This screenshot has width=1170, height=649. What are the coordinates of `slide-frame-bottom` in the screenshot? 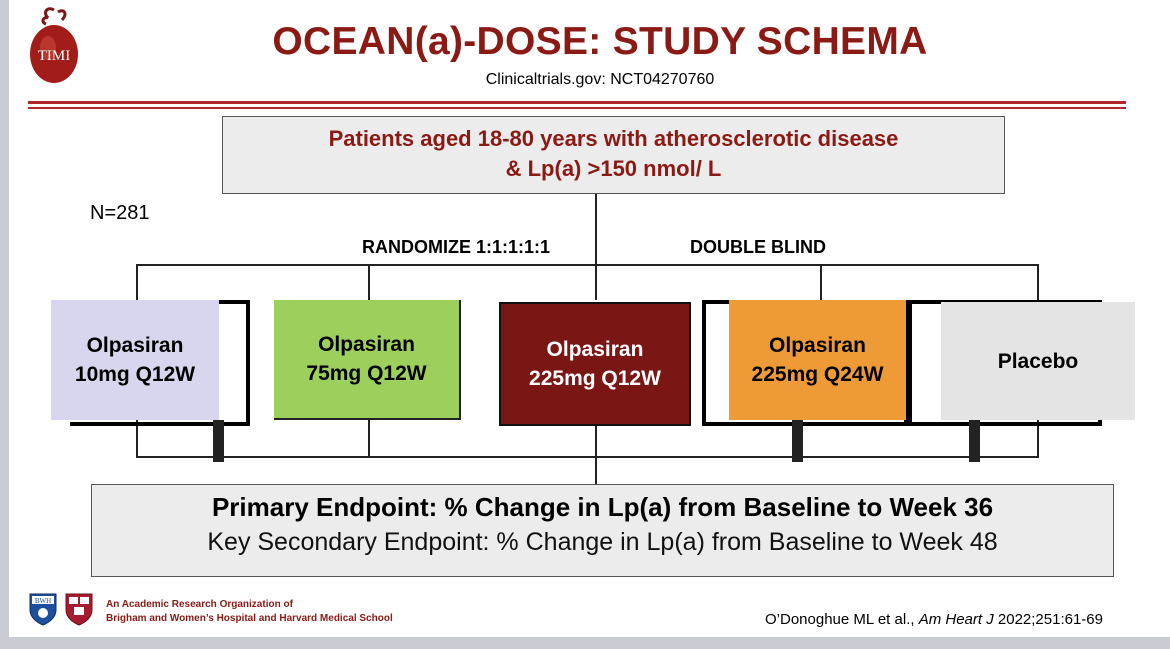 It's located at (585, 643).